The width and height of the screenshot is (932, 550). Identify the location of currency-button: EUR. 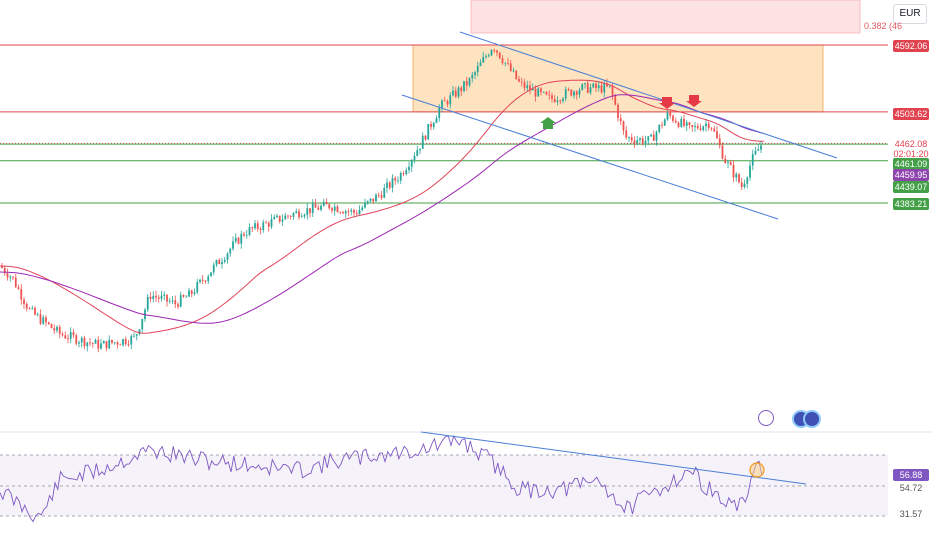
(910, 14).